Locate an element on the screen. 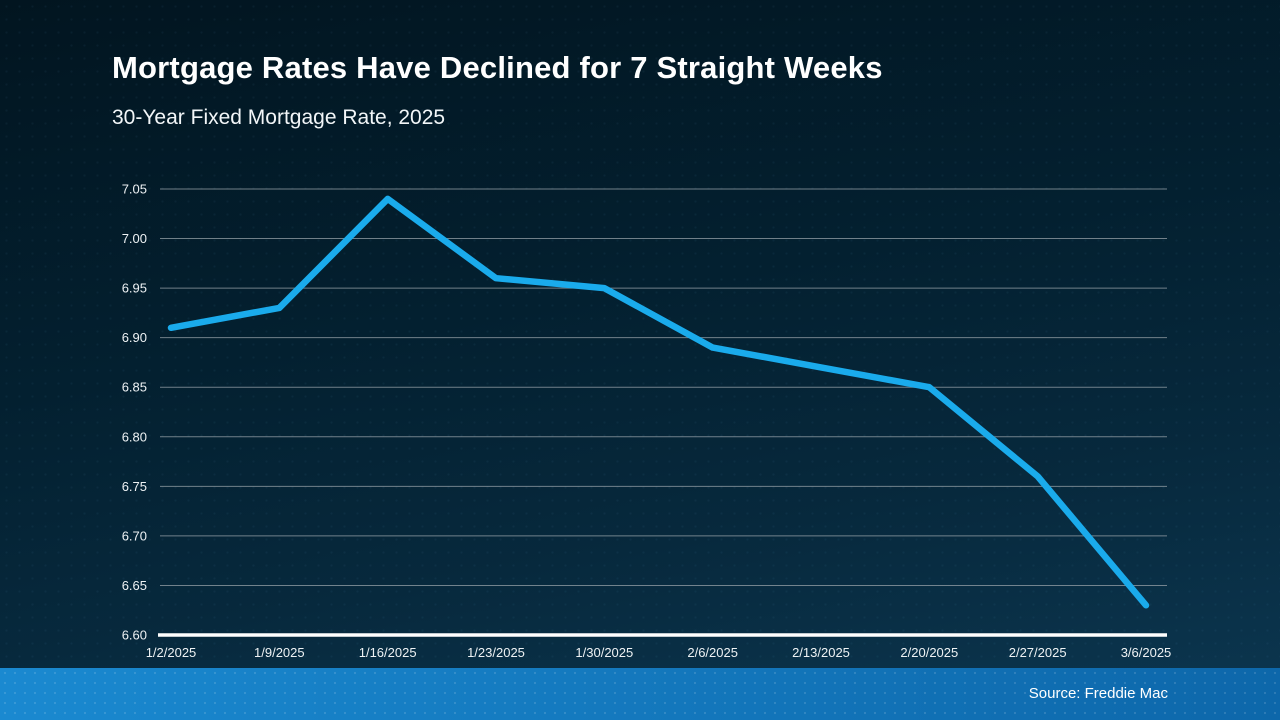  y-axis-tick-label: 6.90 is located at coordinates (134, 337).